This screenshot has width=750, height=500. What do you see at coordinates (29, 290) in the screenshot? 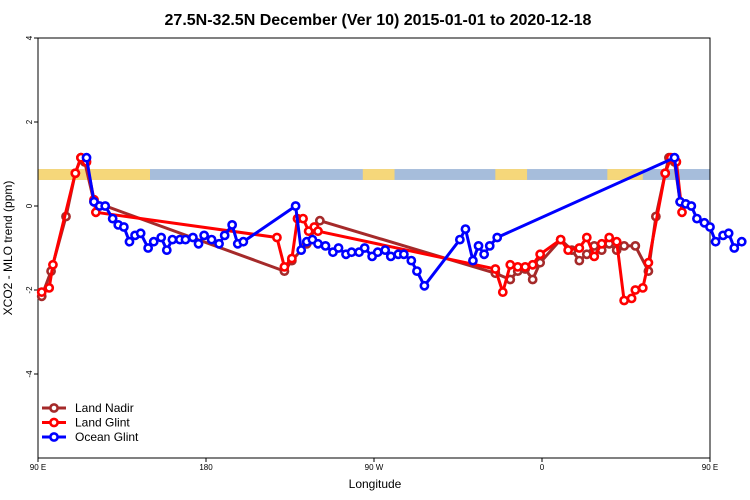
I see `y-tick-label: -2` at bounding box center [29, 290].